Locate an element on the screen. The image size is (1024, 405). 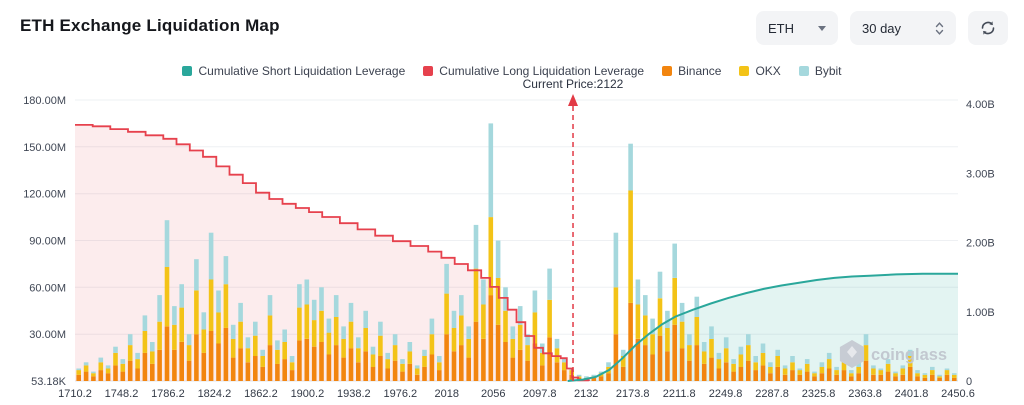
svg-text: 1786.2 is located at coordinates (168, 394).